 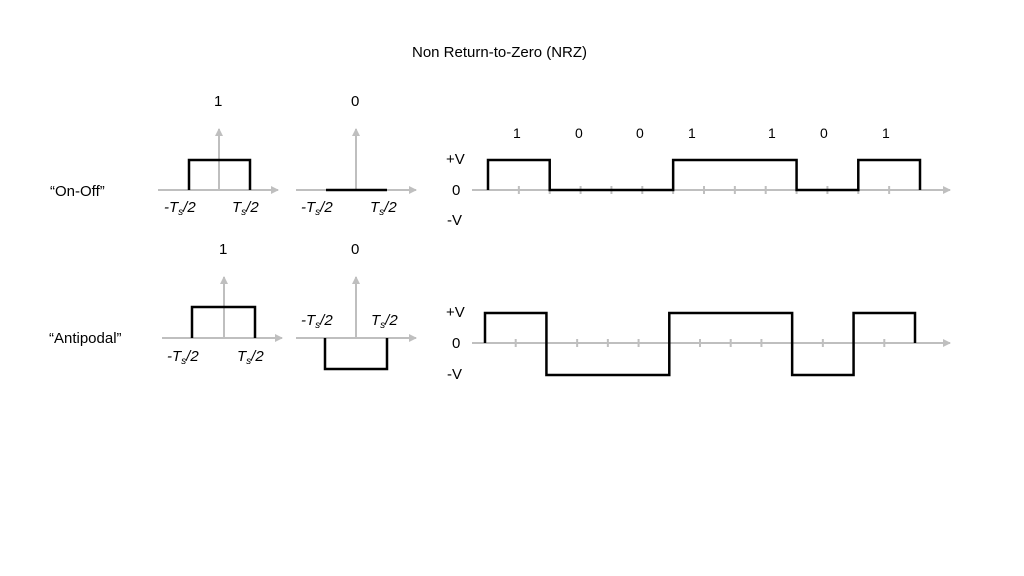 I want to click on onoff-pulse-zero-neg-half-period: -Ts/2, so click(x=317, y=208).